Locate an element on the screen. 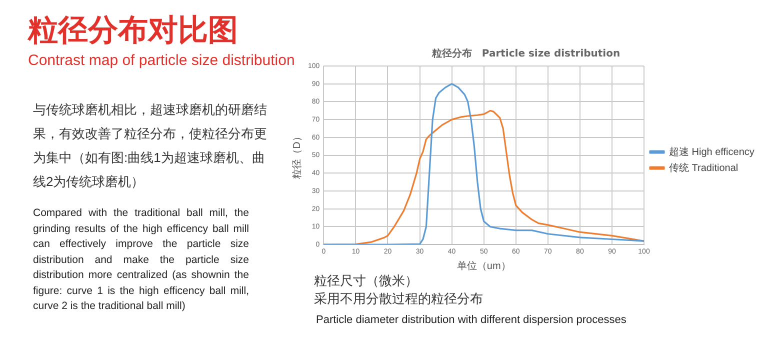  chart-title: 粒径分布 Particle size distribution is located at coordinates (525, 54).